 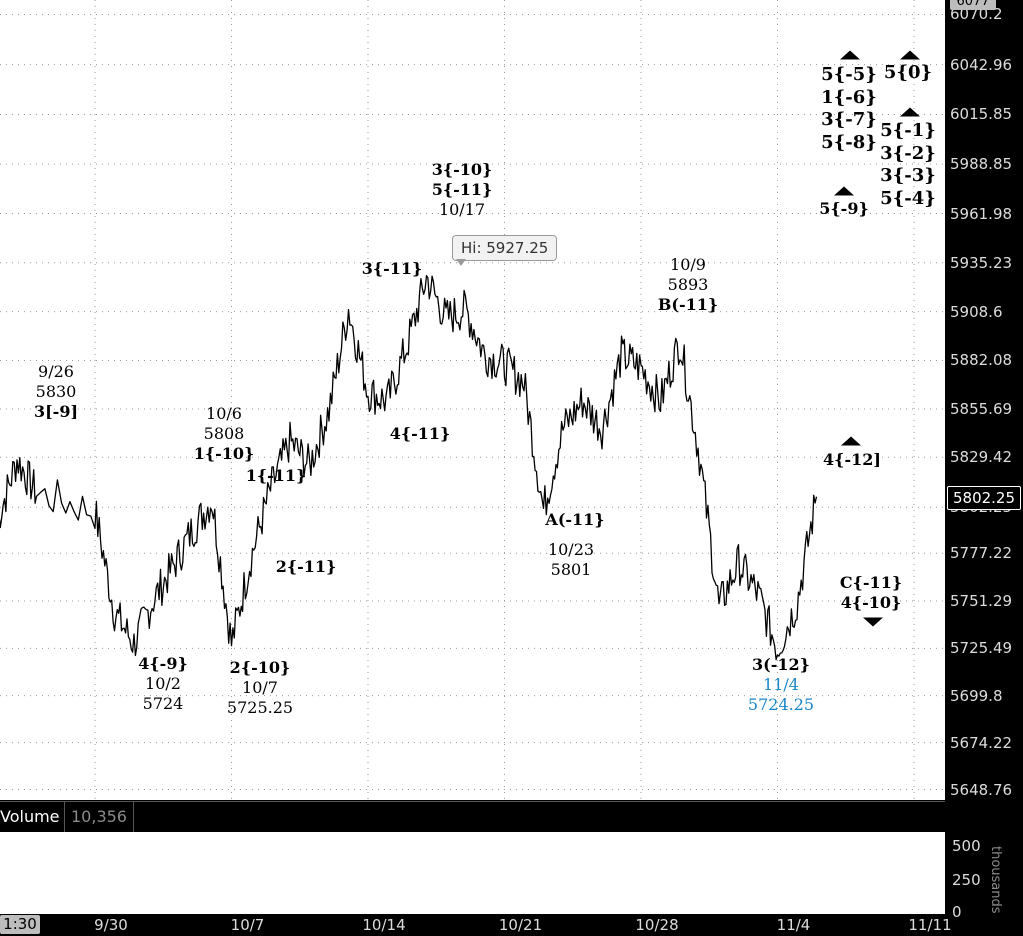 What do you see at coordinates (871, 602) in the screenshot?
I see `wave-label-line: 4{-10}` at bounding box center [871, 602].